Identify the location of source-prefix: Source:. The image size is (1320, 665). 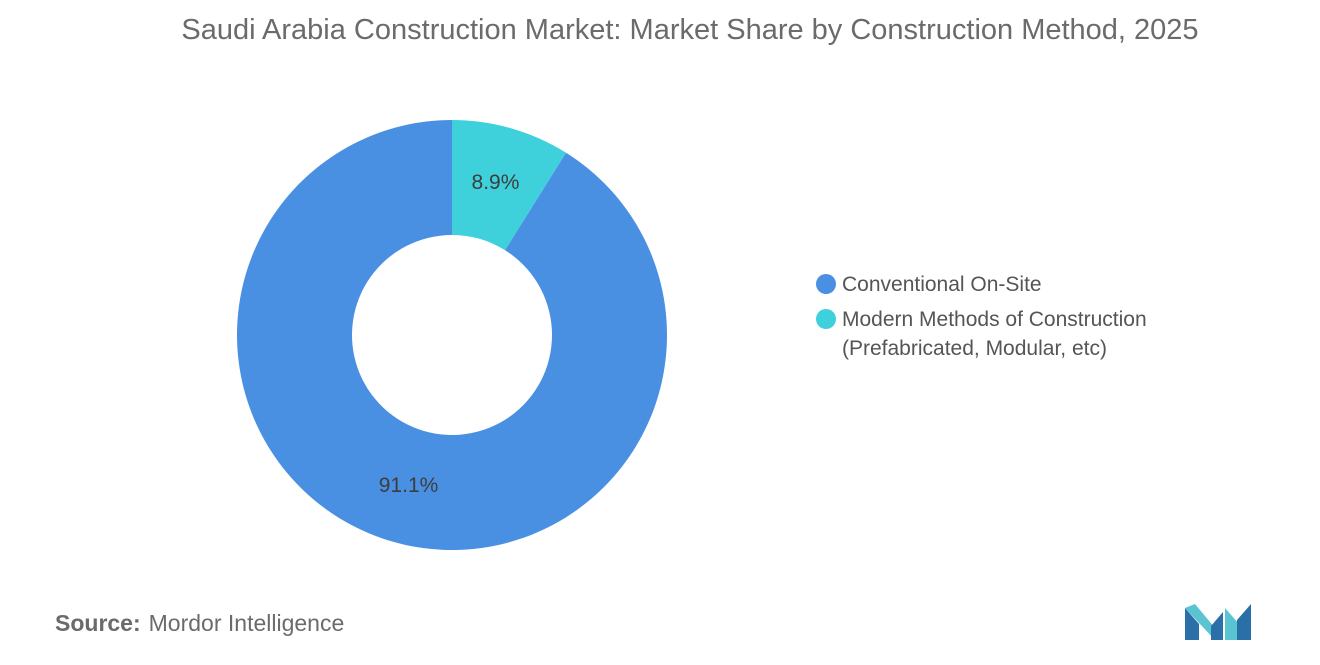
(98, 623).